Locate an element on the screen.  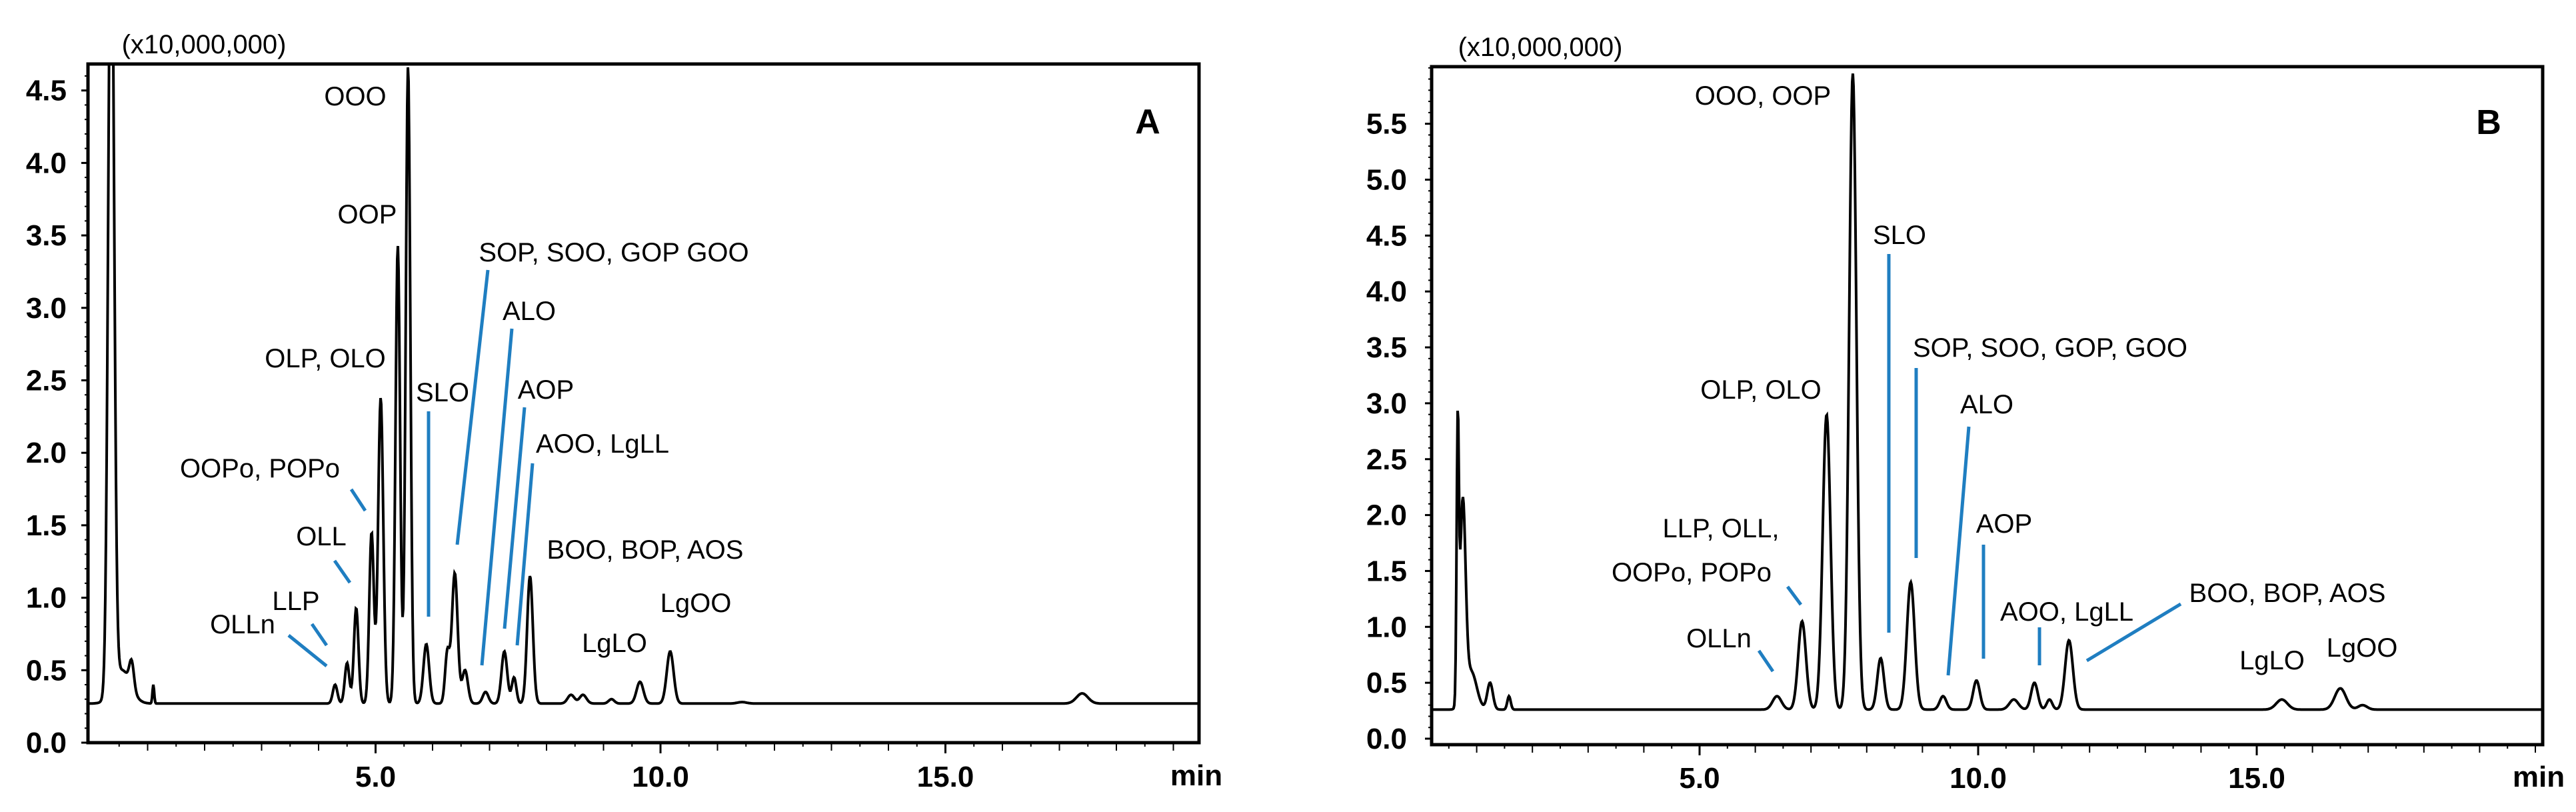
panel-label: B is located at coordinates (2489, 122).